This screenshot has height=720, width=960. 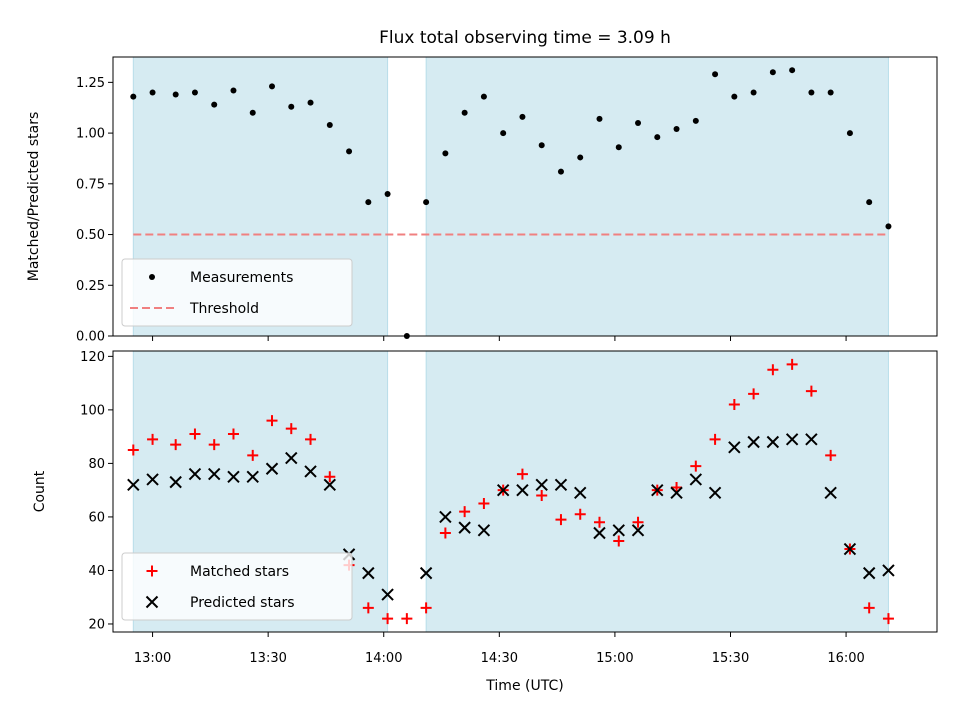 I want to click on y-tick-label: 0.00, so click(x=90, y=337).